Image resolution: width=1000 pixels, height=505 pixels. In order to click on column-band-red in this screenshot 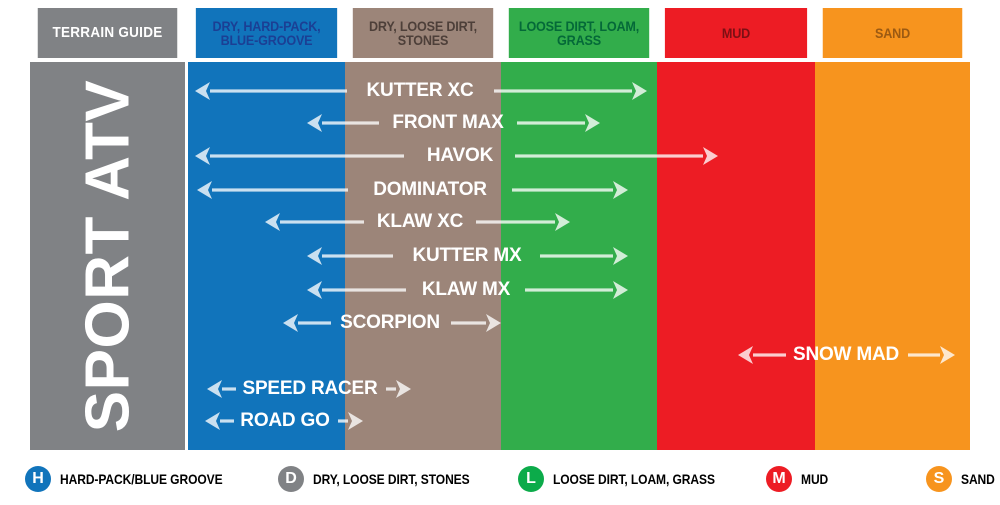, I will do `click(736, 256)`.